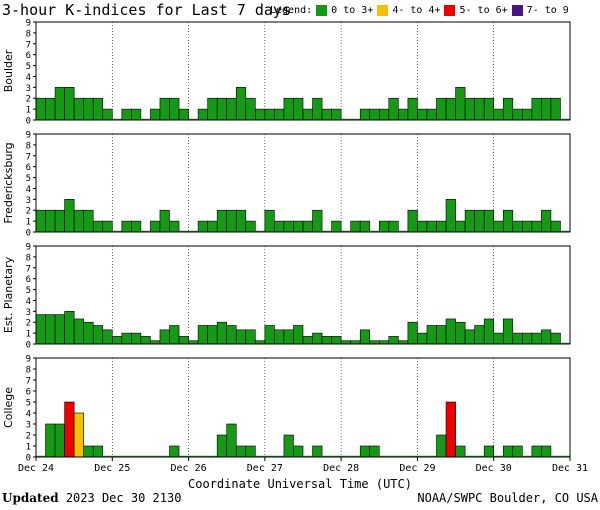 This screenshot has width=600, height=510. I want to click on x-tick-label: Dec 27, so click(265, 468).